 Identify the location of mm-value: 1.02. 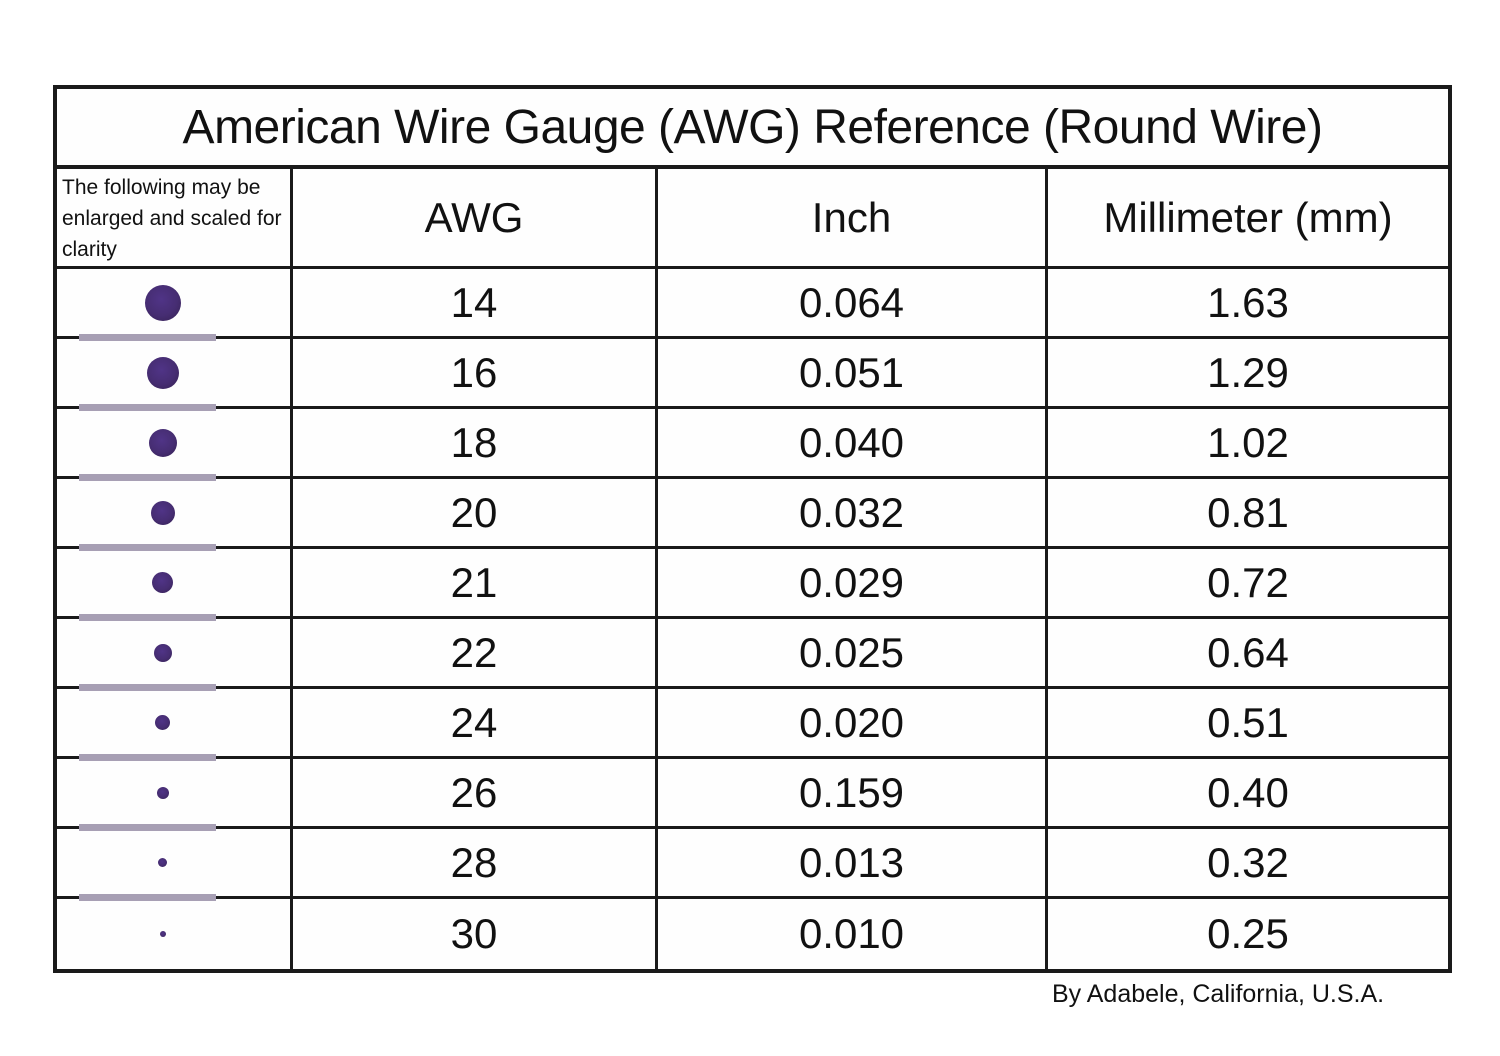
(1248, 444).